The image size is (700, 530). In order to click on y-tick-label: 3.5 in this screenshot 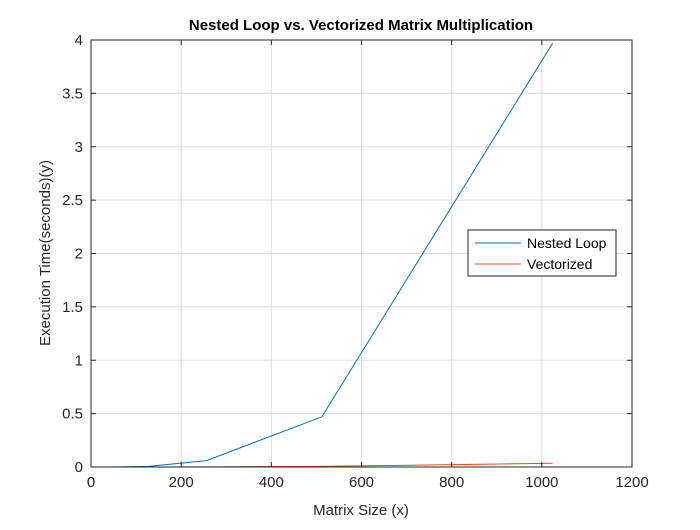, I will do `click(72, 93)`.